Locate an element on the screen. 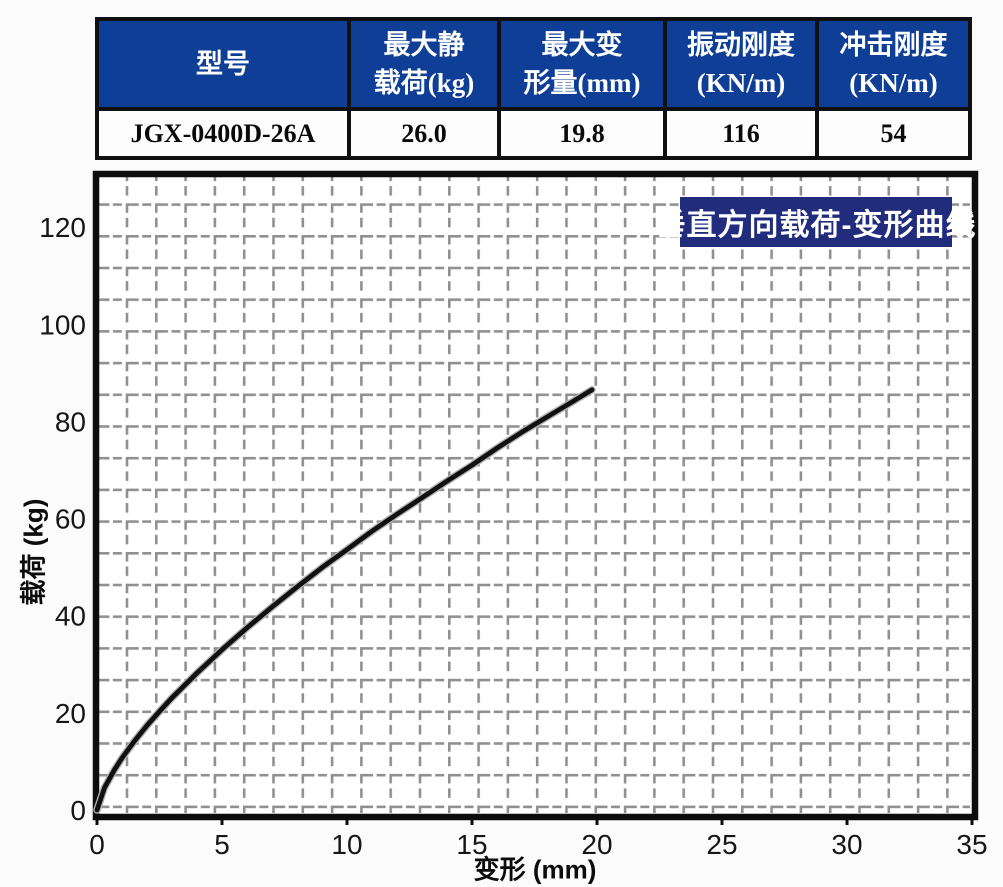  y-tick-label: 20 is located at coordinates (70, 713).